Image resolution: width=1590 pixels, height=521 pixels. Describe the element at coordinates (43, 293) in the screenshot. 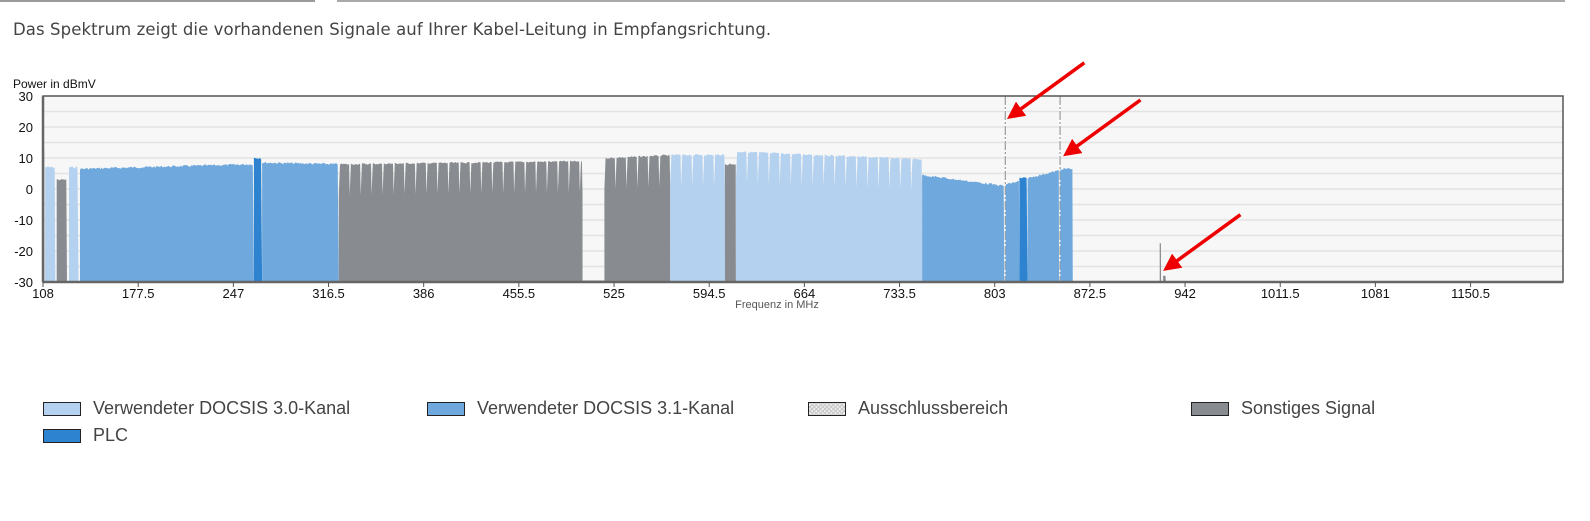

I see `x-tick-label: 108` at that location.